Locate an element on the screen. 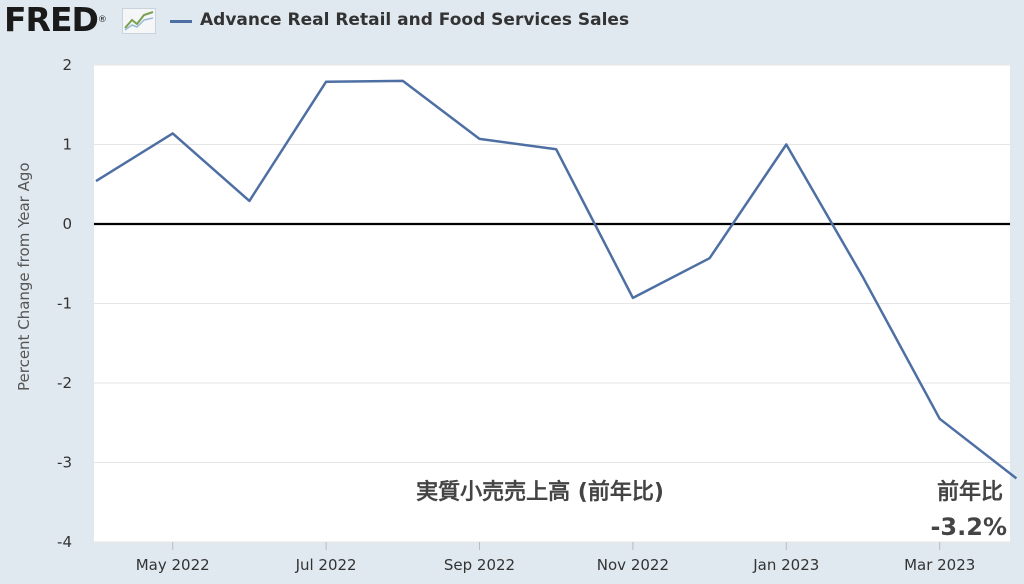  y-tick-label: -2 is located at coordinates (64, 383).